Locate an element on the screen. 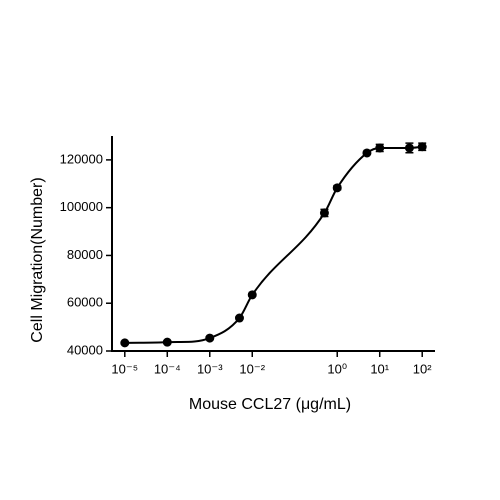 This screenshot has height=500, width=500. y-tick-label: 120000 is located at coordinates (81, 158).